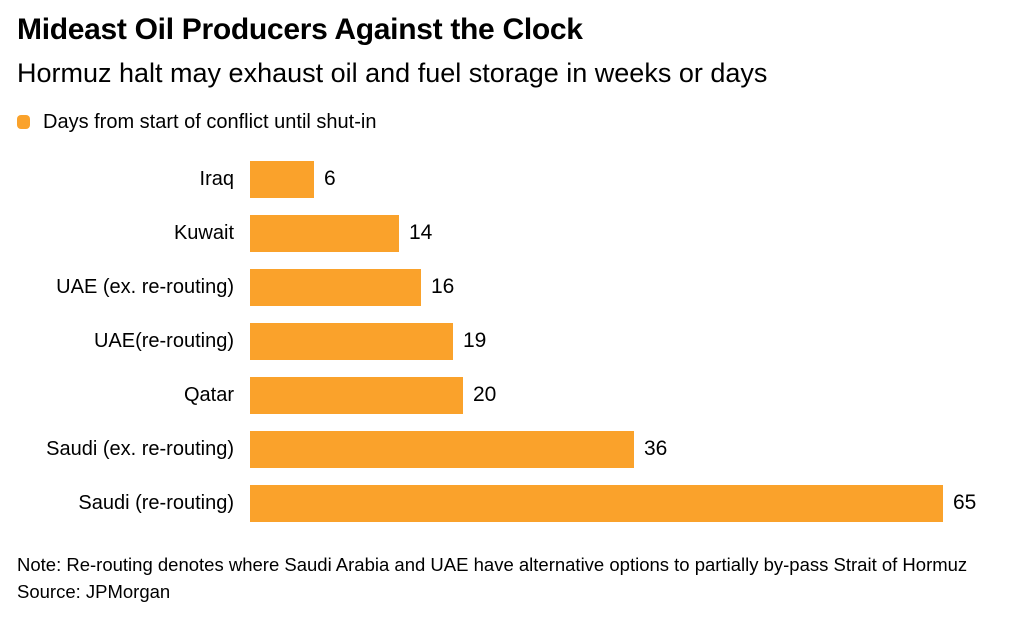 The image size is (1010, 640). I want to click on category-label: Qatar, so click(208, 394).